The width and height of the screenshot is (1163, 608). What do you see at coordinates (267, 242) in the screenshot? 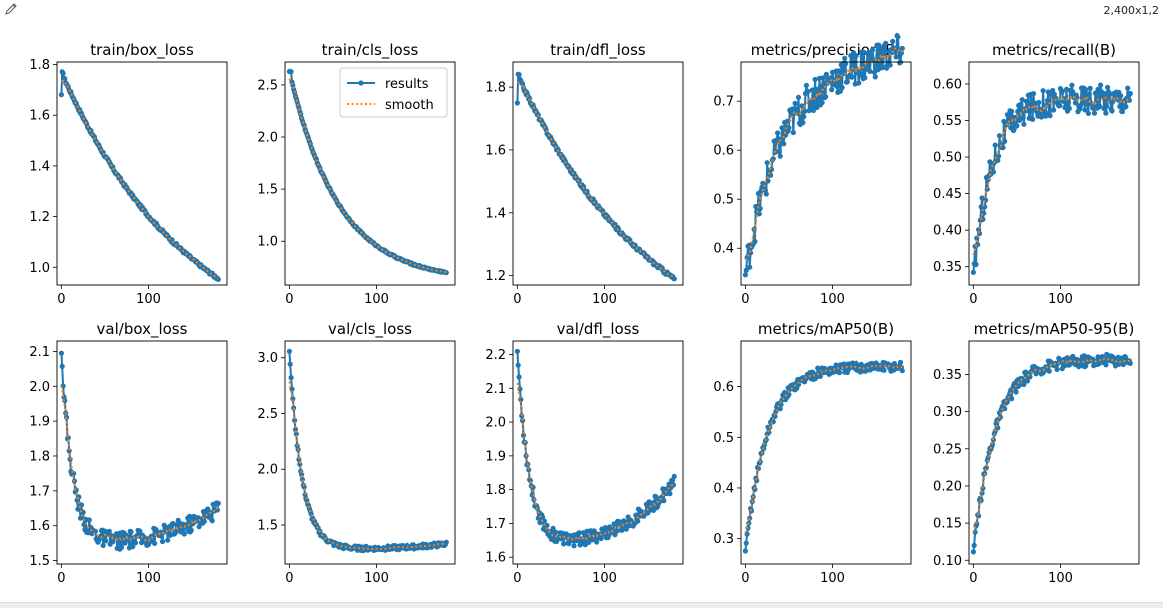
I see `y-tick-label: 1.0` at bounding box center [267, 242].